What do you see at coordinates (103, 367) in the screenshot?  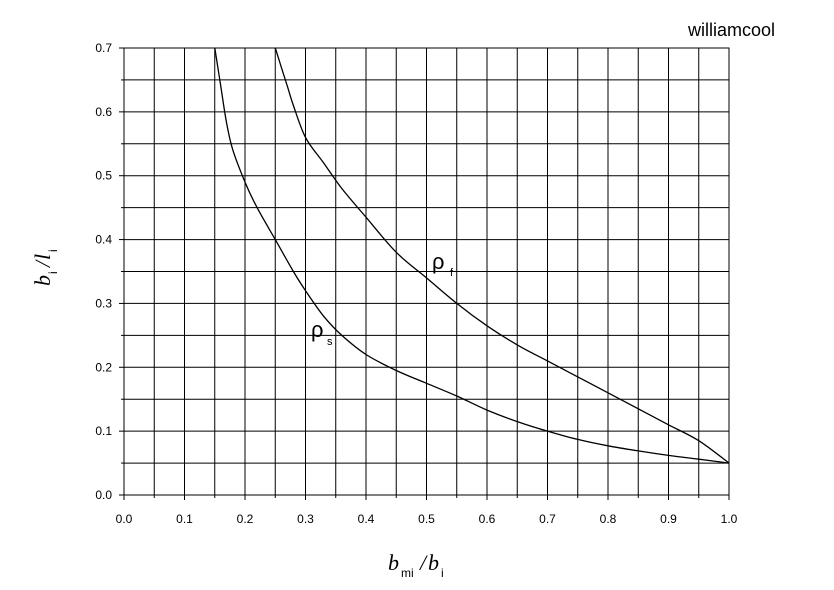 I see `y-tick-label: 0.2` at bounding box center [103, 367].